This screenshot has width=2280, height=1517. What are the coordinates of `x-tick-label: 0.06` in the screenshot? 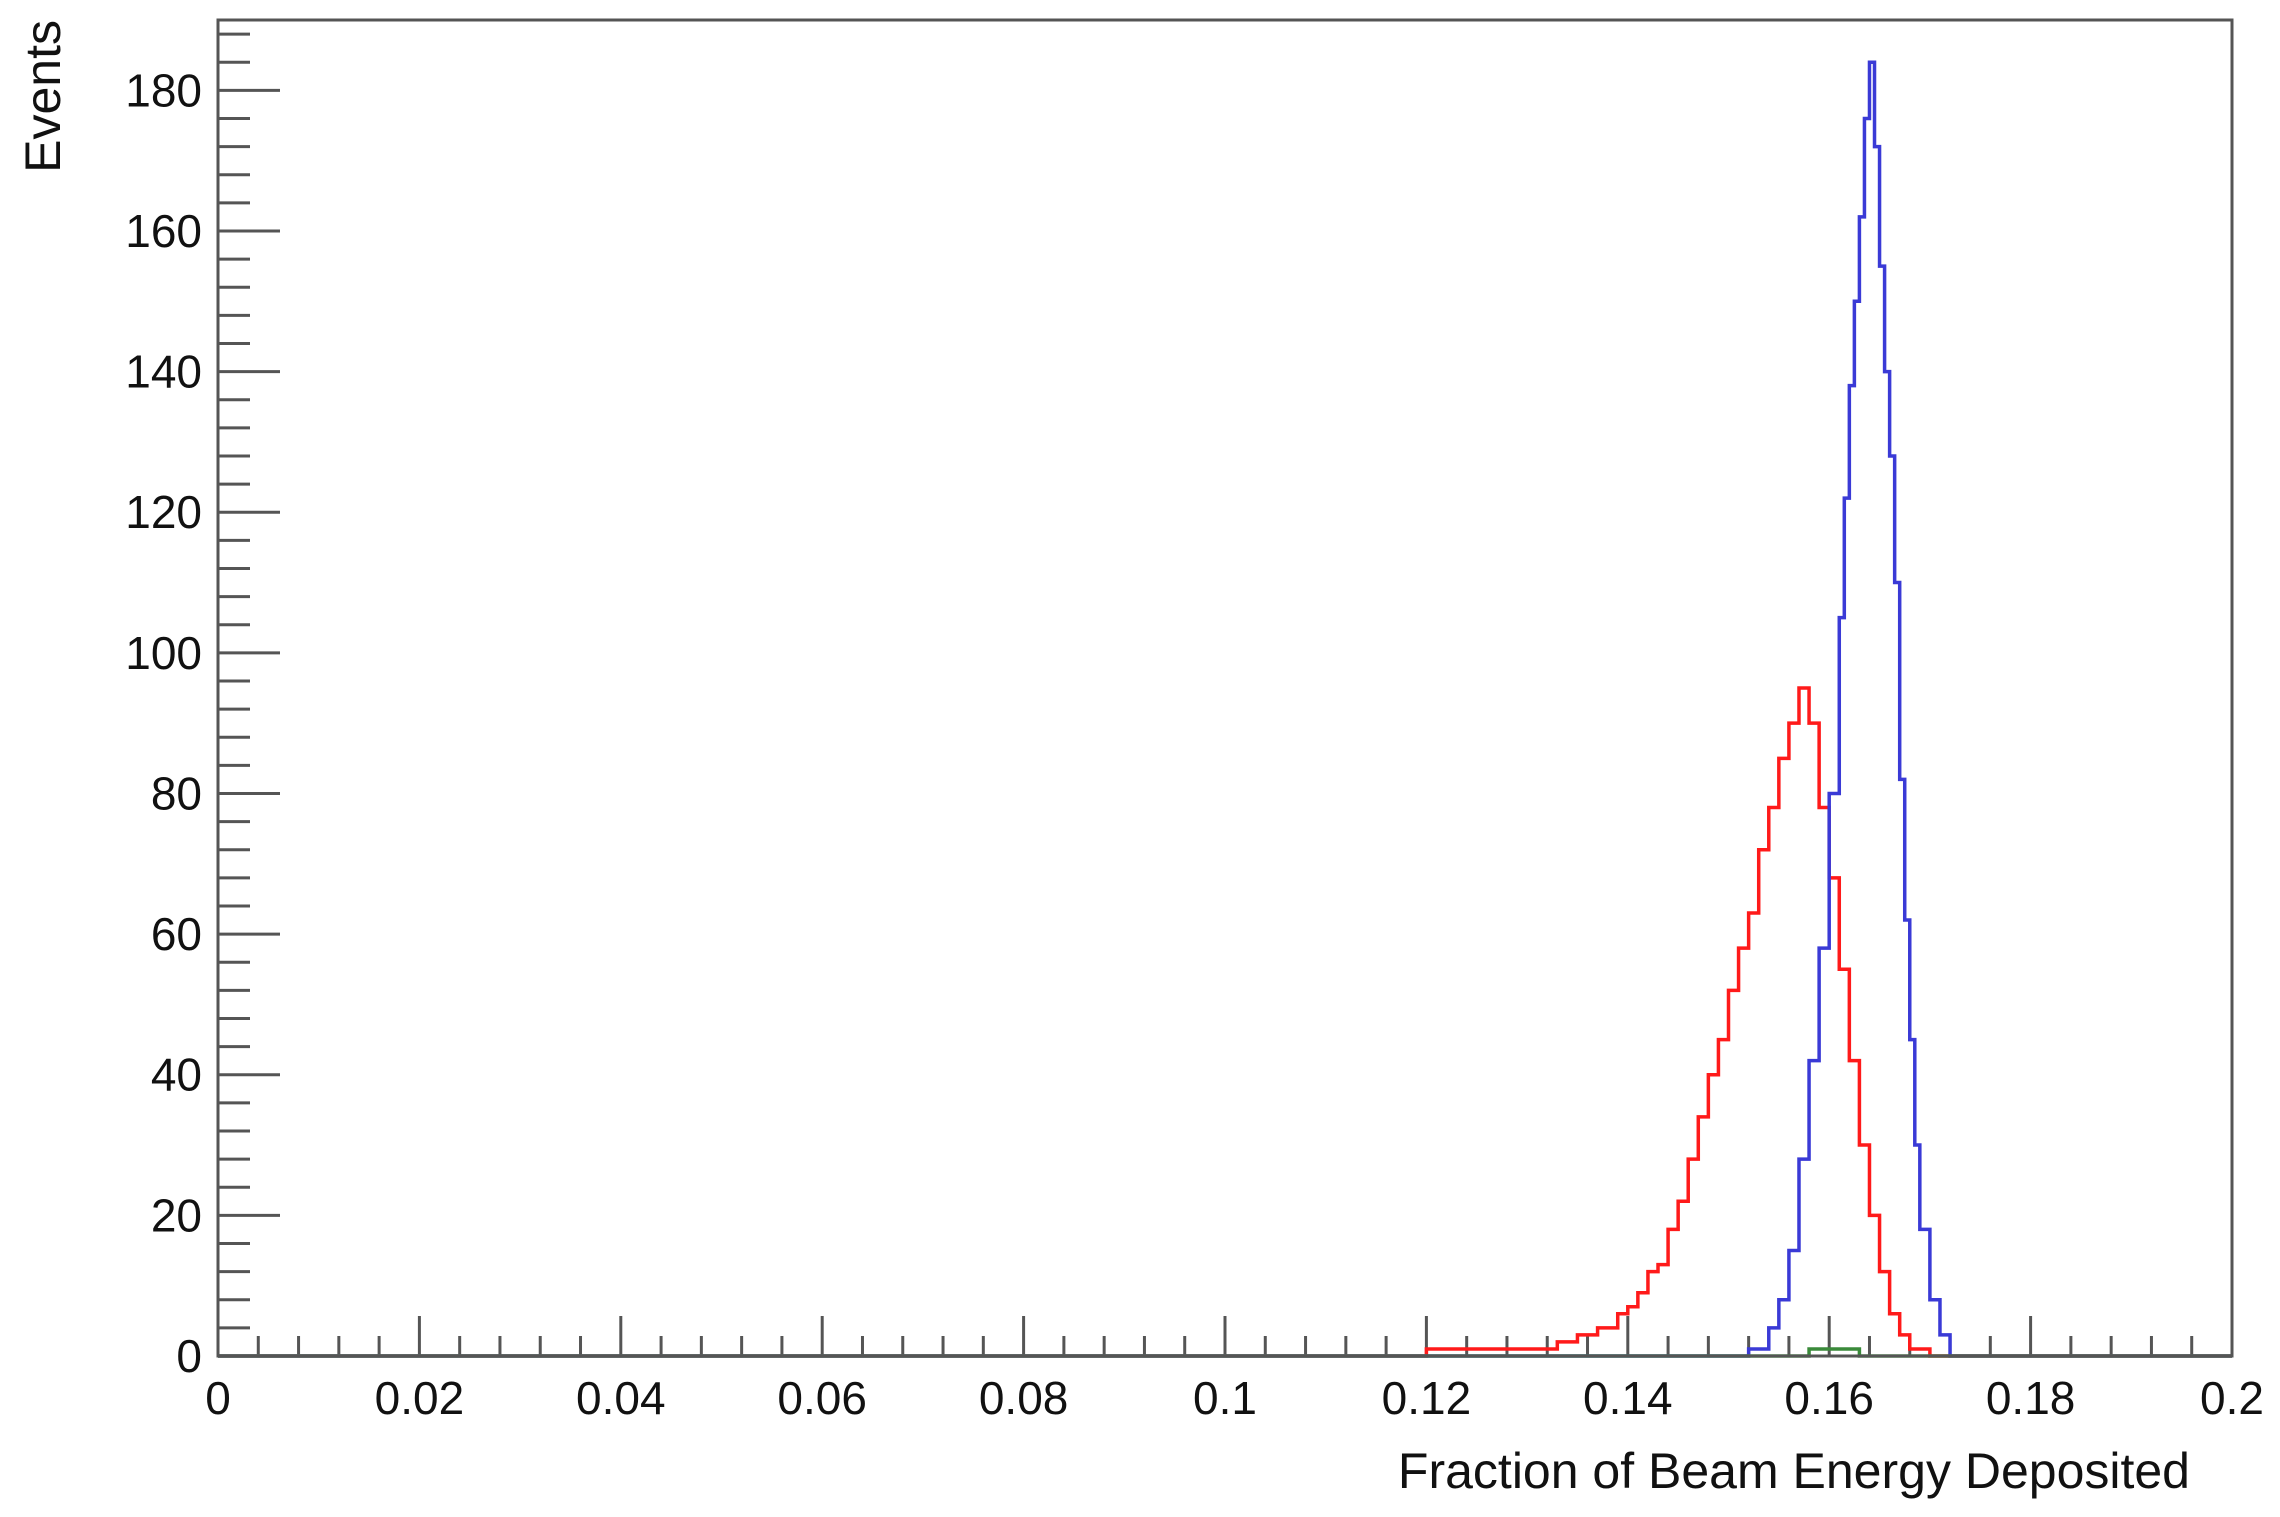 It's located at (822, 1398).